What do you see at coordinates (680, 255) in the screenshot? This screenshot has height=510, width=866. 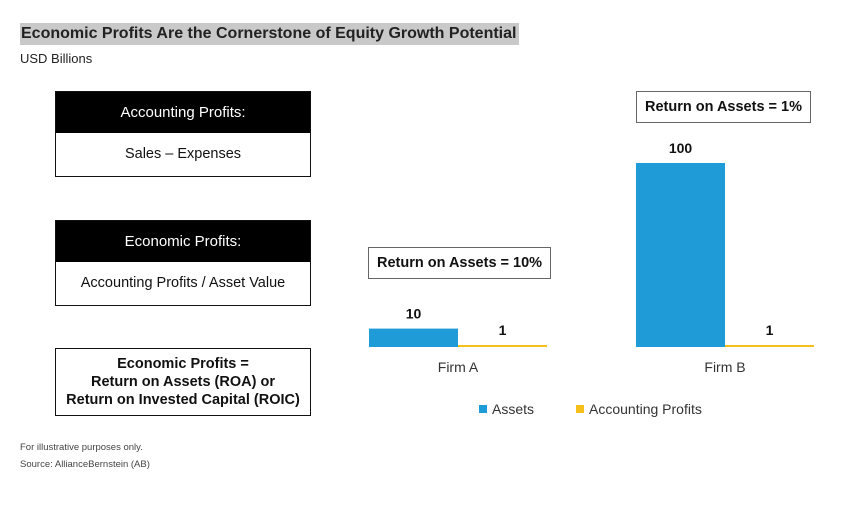 I see `bar-firm-b-assets` at bounding box center [680, 255].